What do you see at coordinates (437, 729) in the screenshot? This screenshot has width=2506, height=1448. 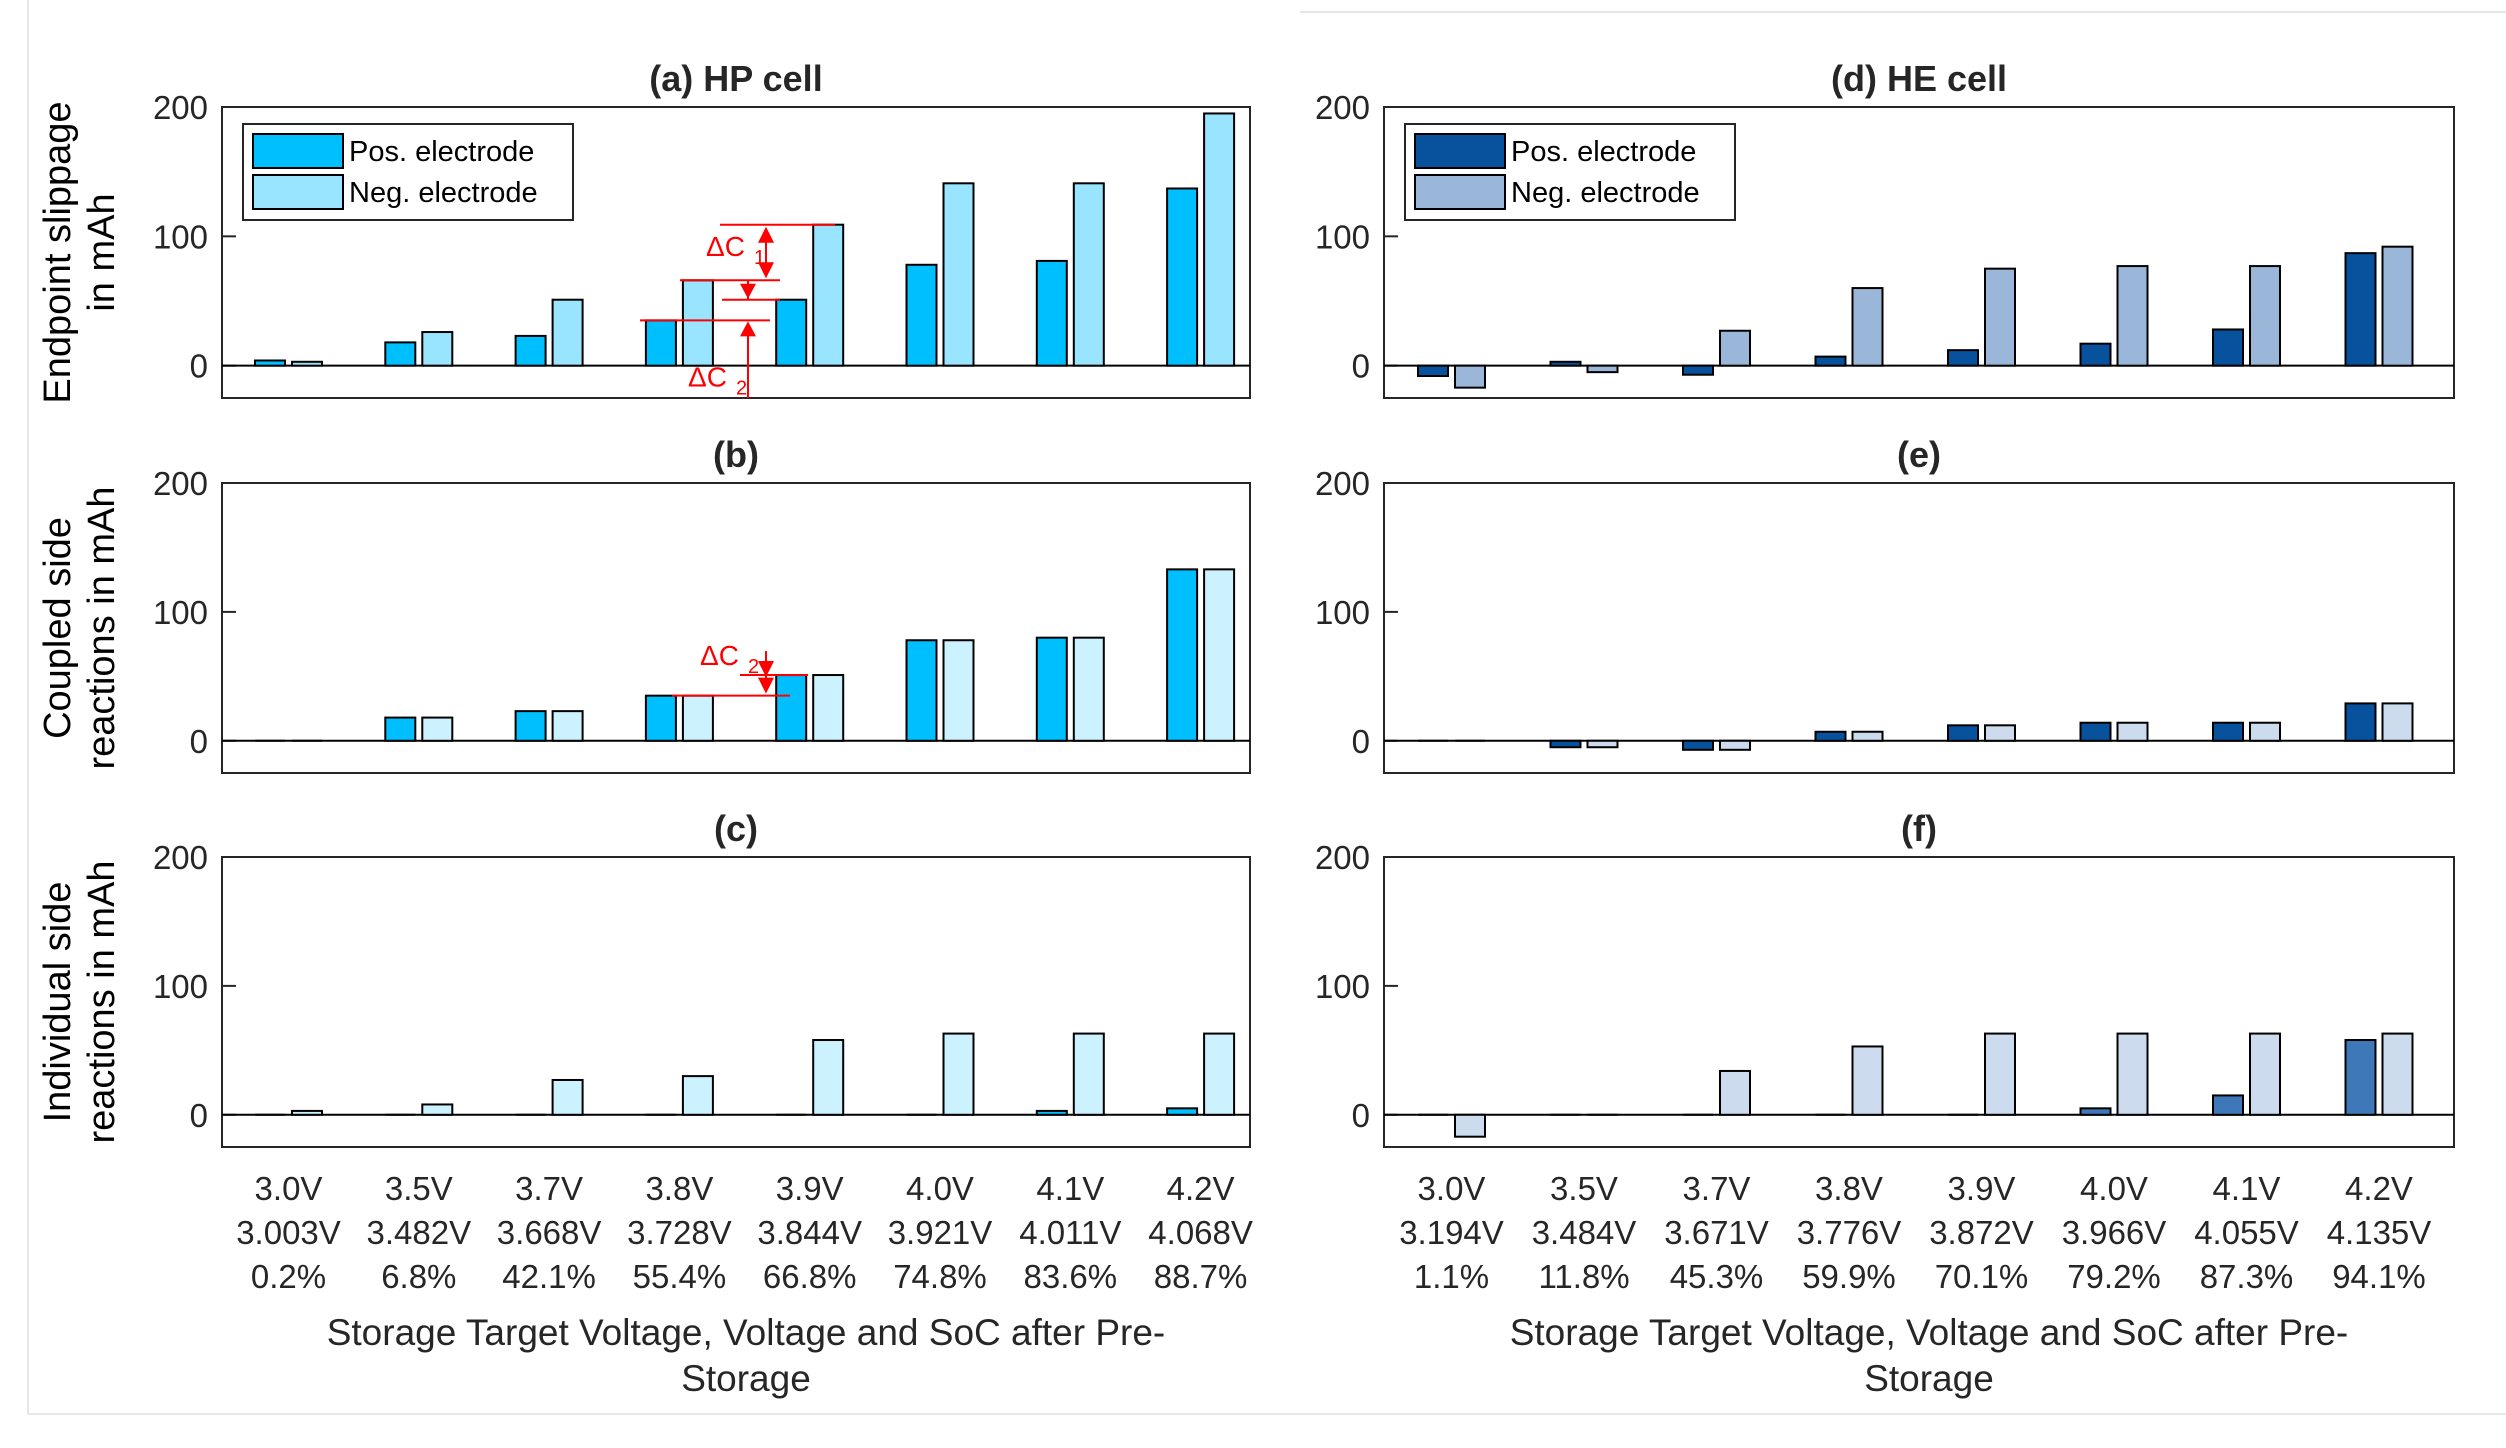 I see `panel-b-bar-neg-3.5V` at bounding box center [437, 729].